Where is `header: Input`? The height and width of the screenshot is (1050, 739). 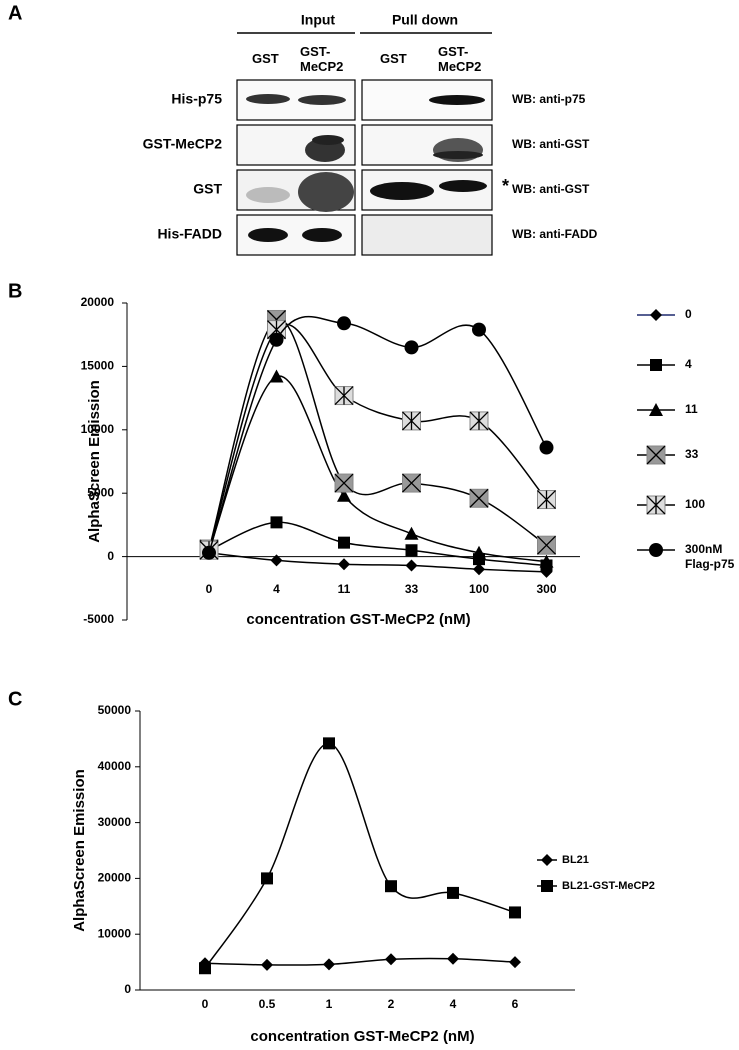
header: Input is located at coordinates (318, 20).